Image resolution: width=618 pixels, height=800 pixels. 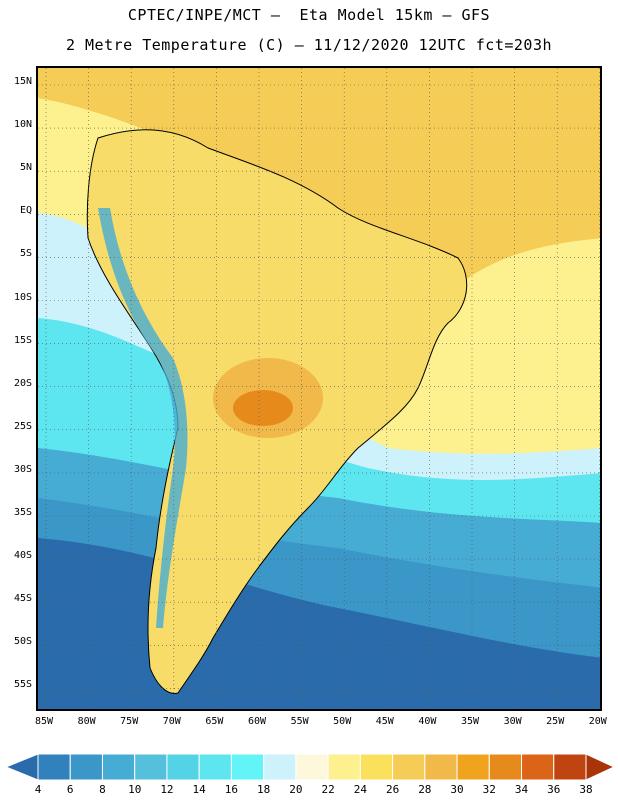 I want to click on latitude-label: 5N, so click(x=25, y=168).